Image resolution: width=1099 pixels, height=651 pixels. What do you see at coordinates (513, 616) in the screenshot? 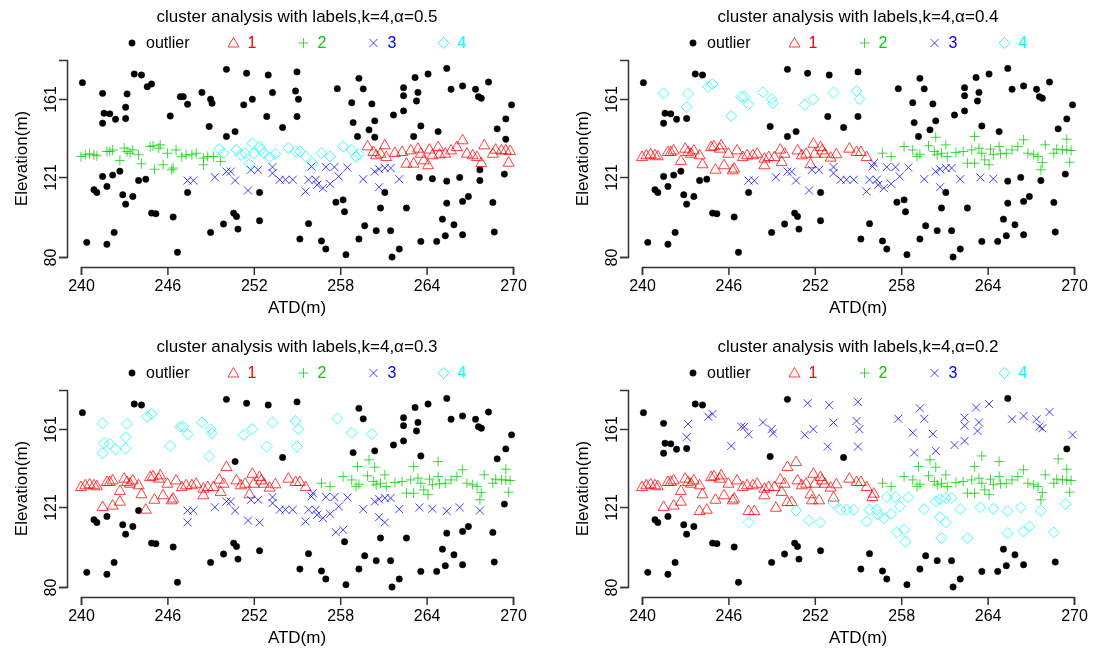
I see `x-tick-label: 270` at bounding box center [513, 616].